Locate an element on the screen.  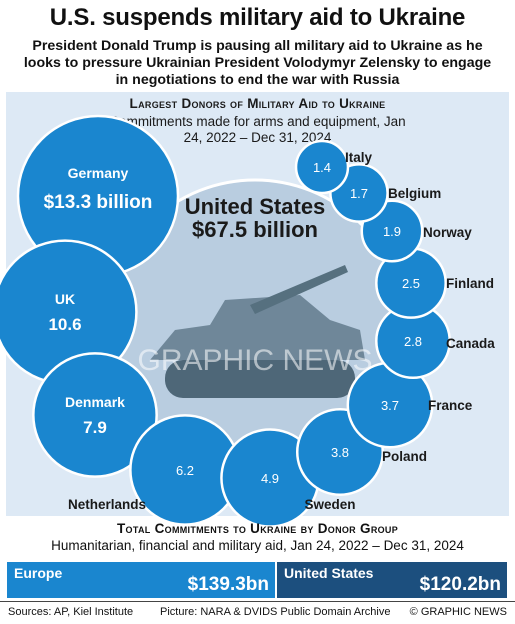
bubble-name-netherlands: Netherlands is located at coordinates (107, 504).